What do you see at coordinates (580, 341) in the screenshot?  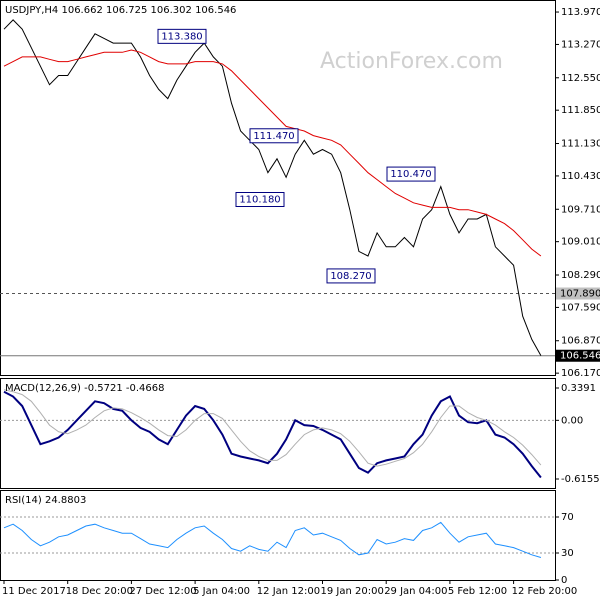 I see `y-tick-label: 106.870` at bounding box center [580, 341].